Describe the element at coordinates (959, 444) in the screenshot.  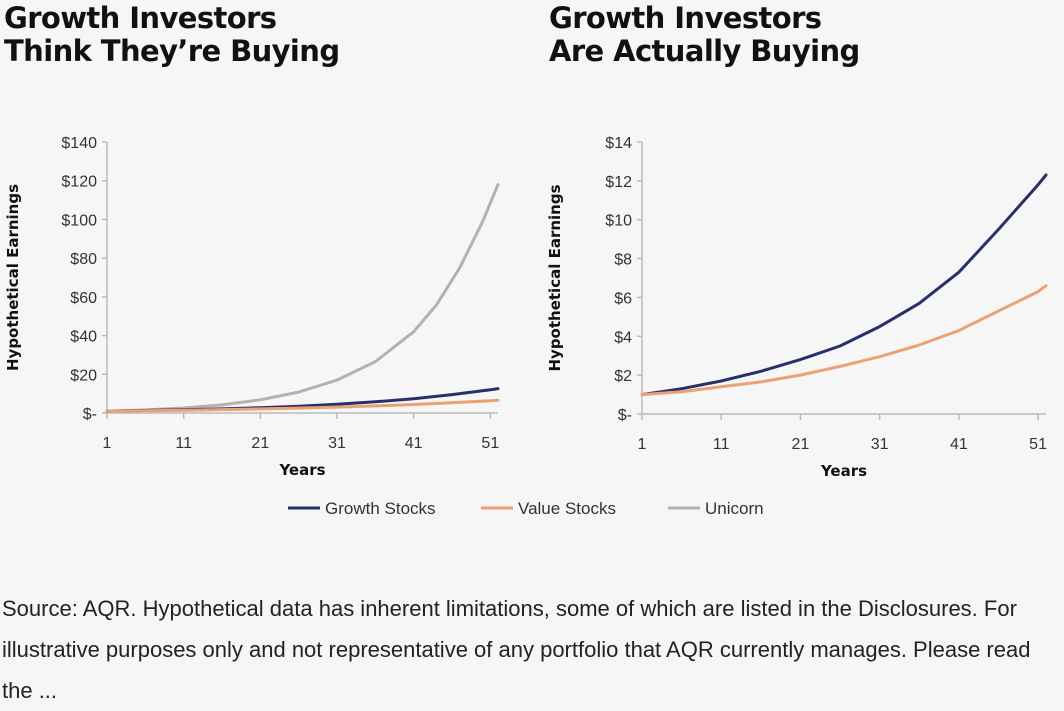
I see `right-x-tick-label: 41` at that location.